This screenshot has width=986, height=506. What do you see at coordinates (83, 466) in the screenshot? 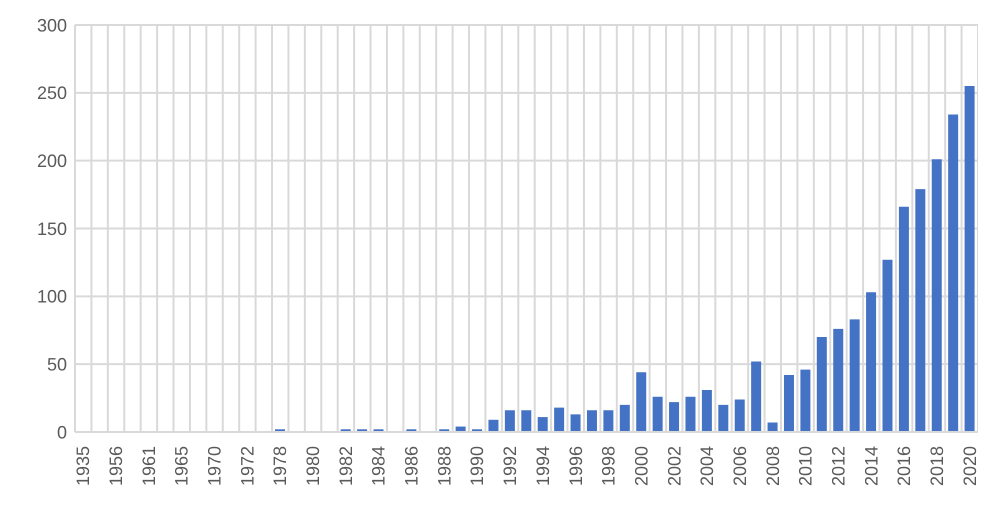
I see `x-tick-label: 1935` at bounding box center [83, 466].